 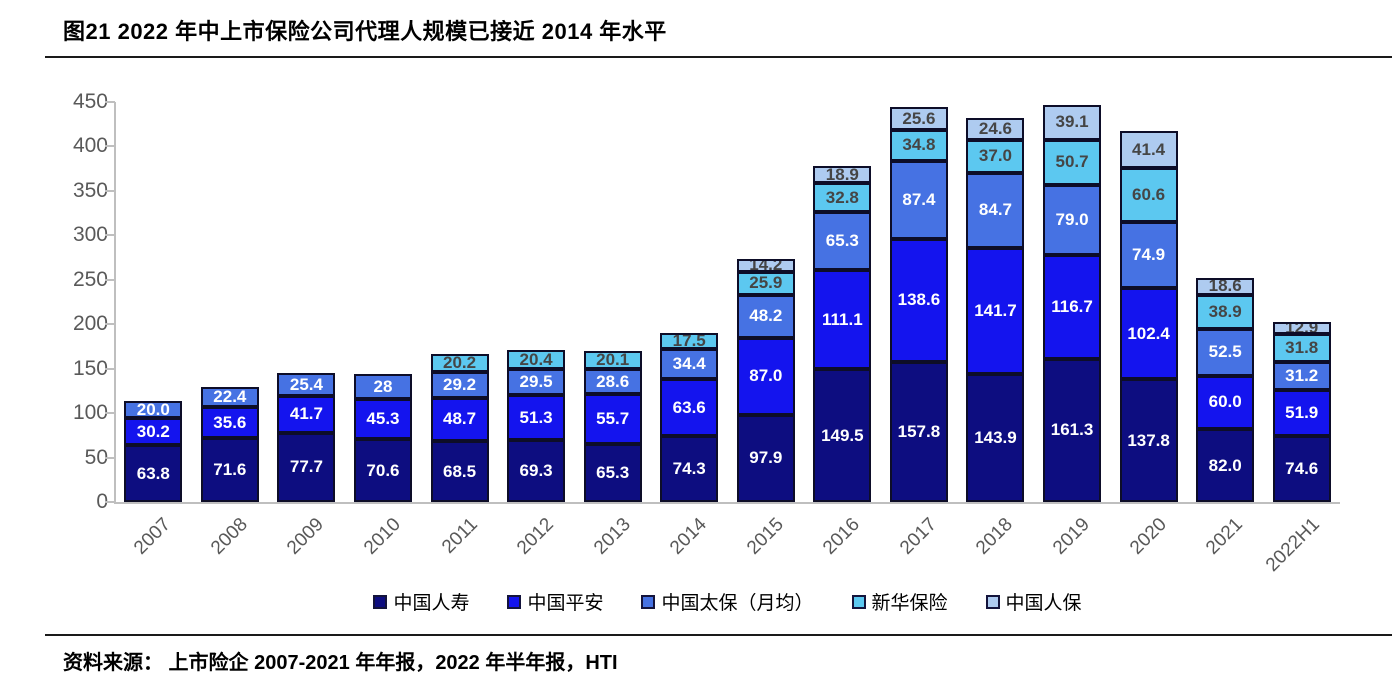 I want to click on legend-item: 中国平安, so click(x=555, y=601).